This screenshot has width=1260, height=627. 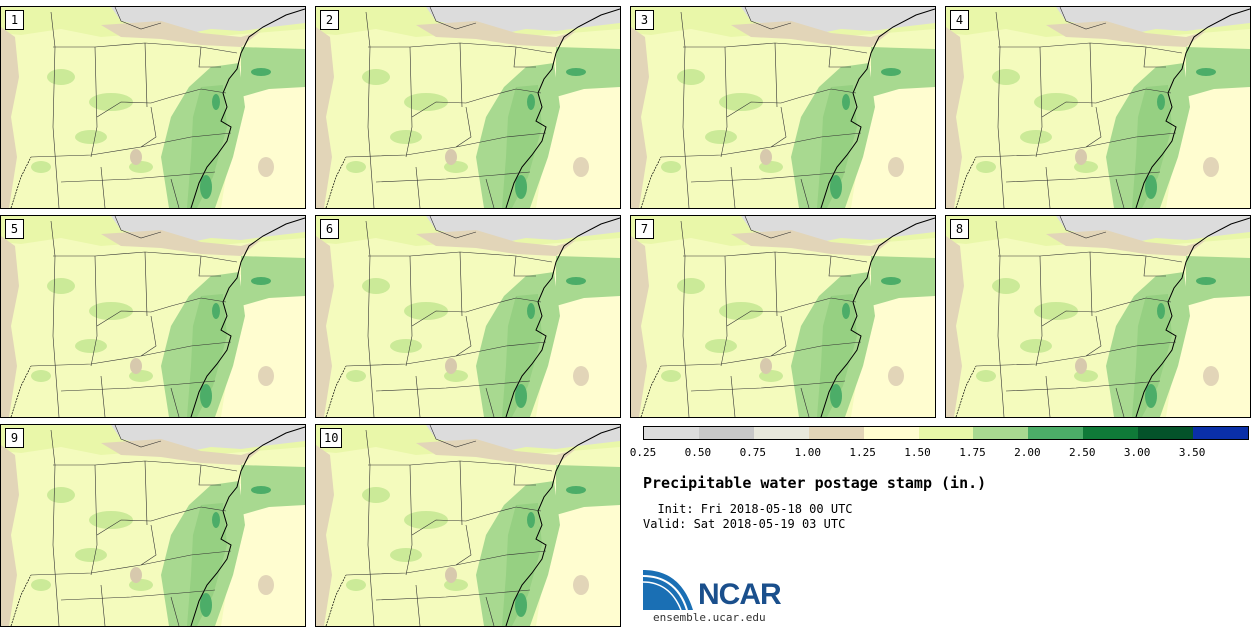 I want to click on logo-wordmark: NCAR, so click(x=740, y=594).